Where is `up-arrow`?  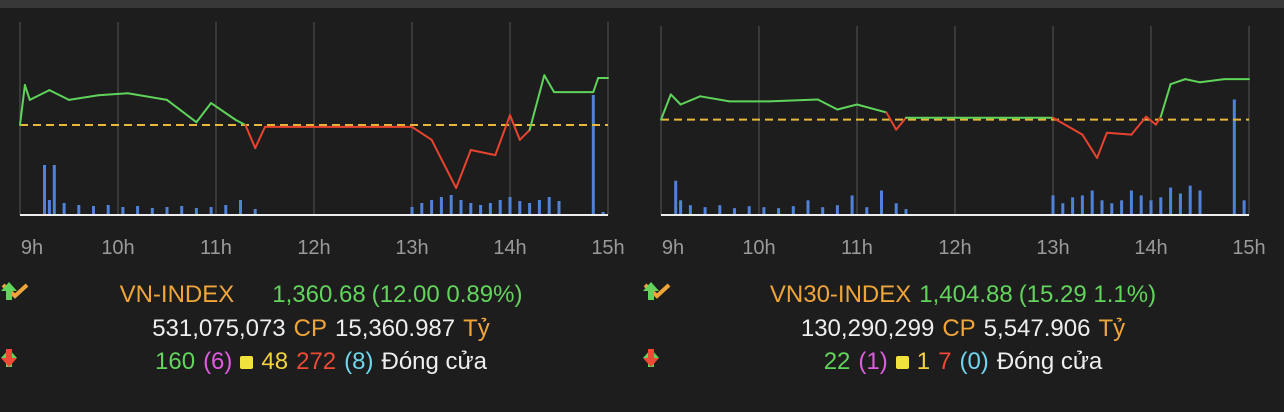
up-arrow is located at coordinates (9, 291).